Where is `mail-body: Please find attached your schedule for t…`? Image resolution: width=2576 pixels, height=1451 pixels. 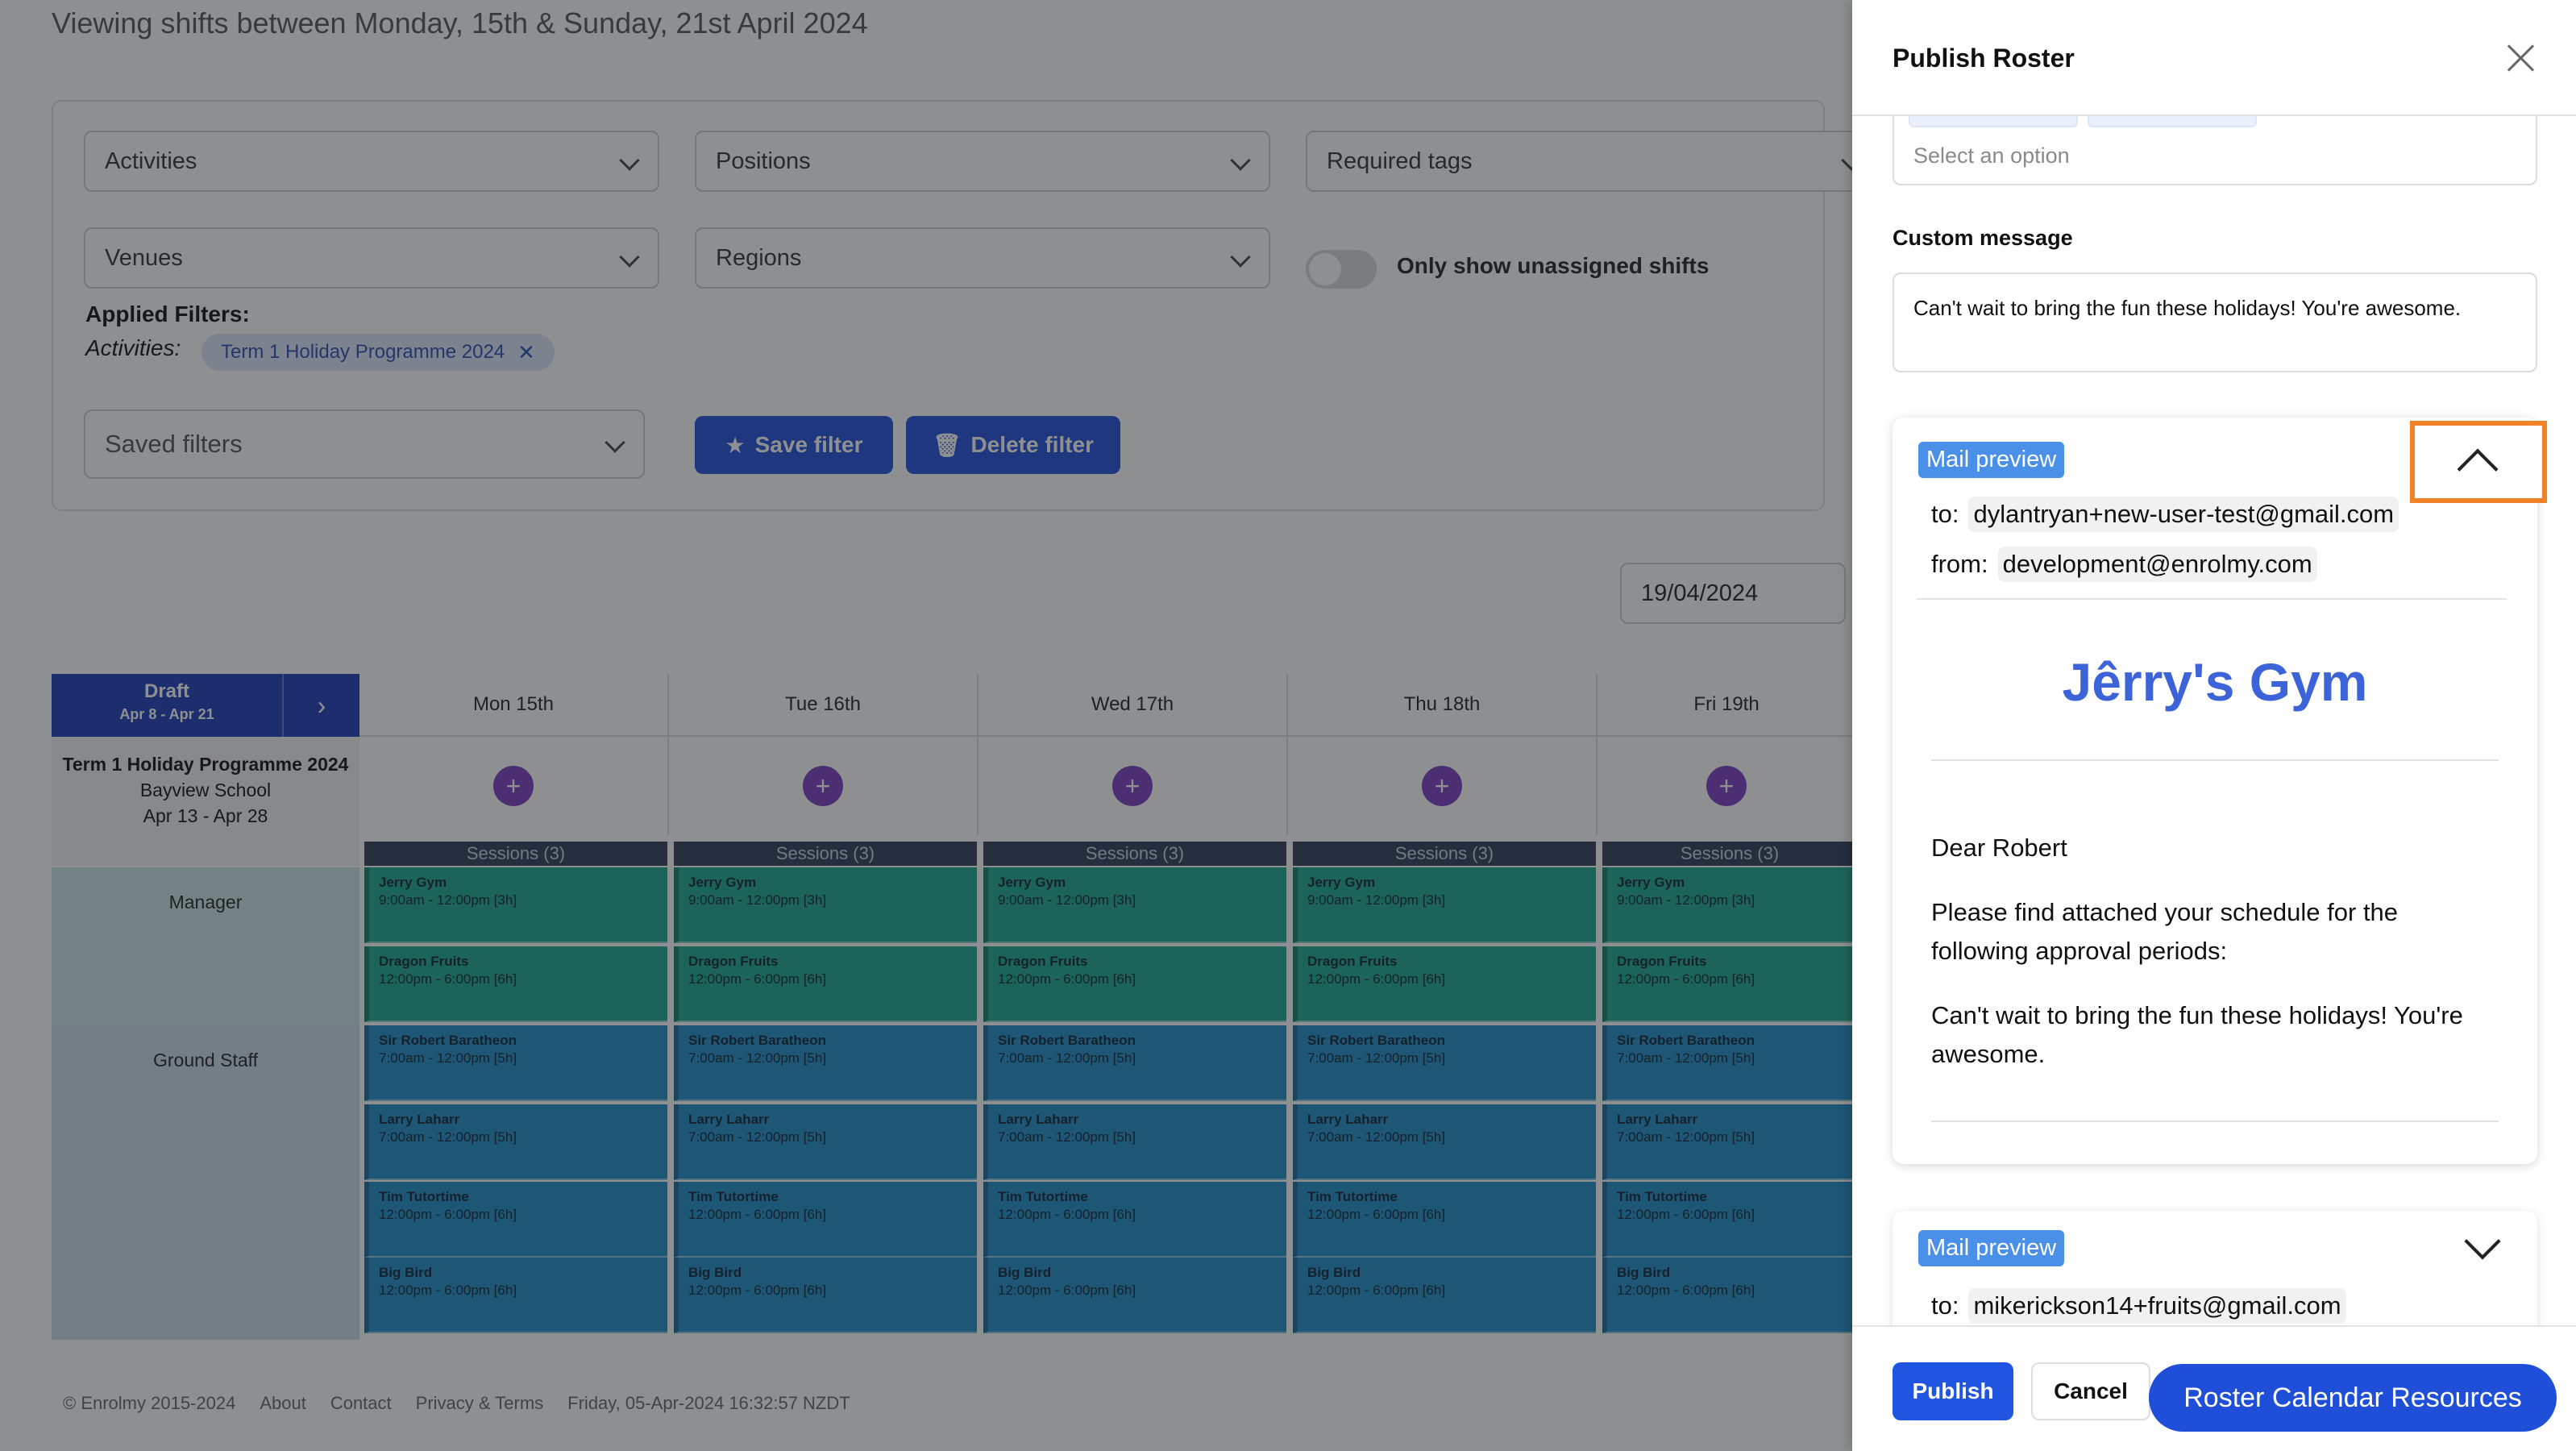
mail-body: Please find attached your schedule for t… is located at coordinates (2165, 931).